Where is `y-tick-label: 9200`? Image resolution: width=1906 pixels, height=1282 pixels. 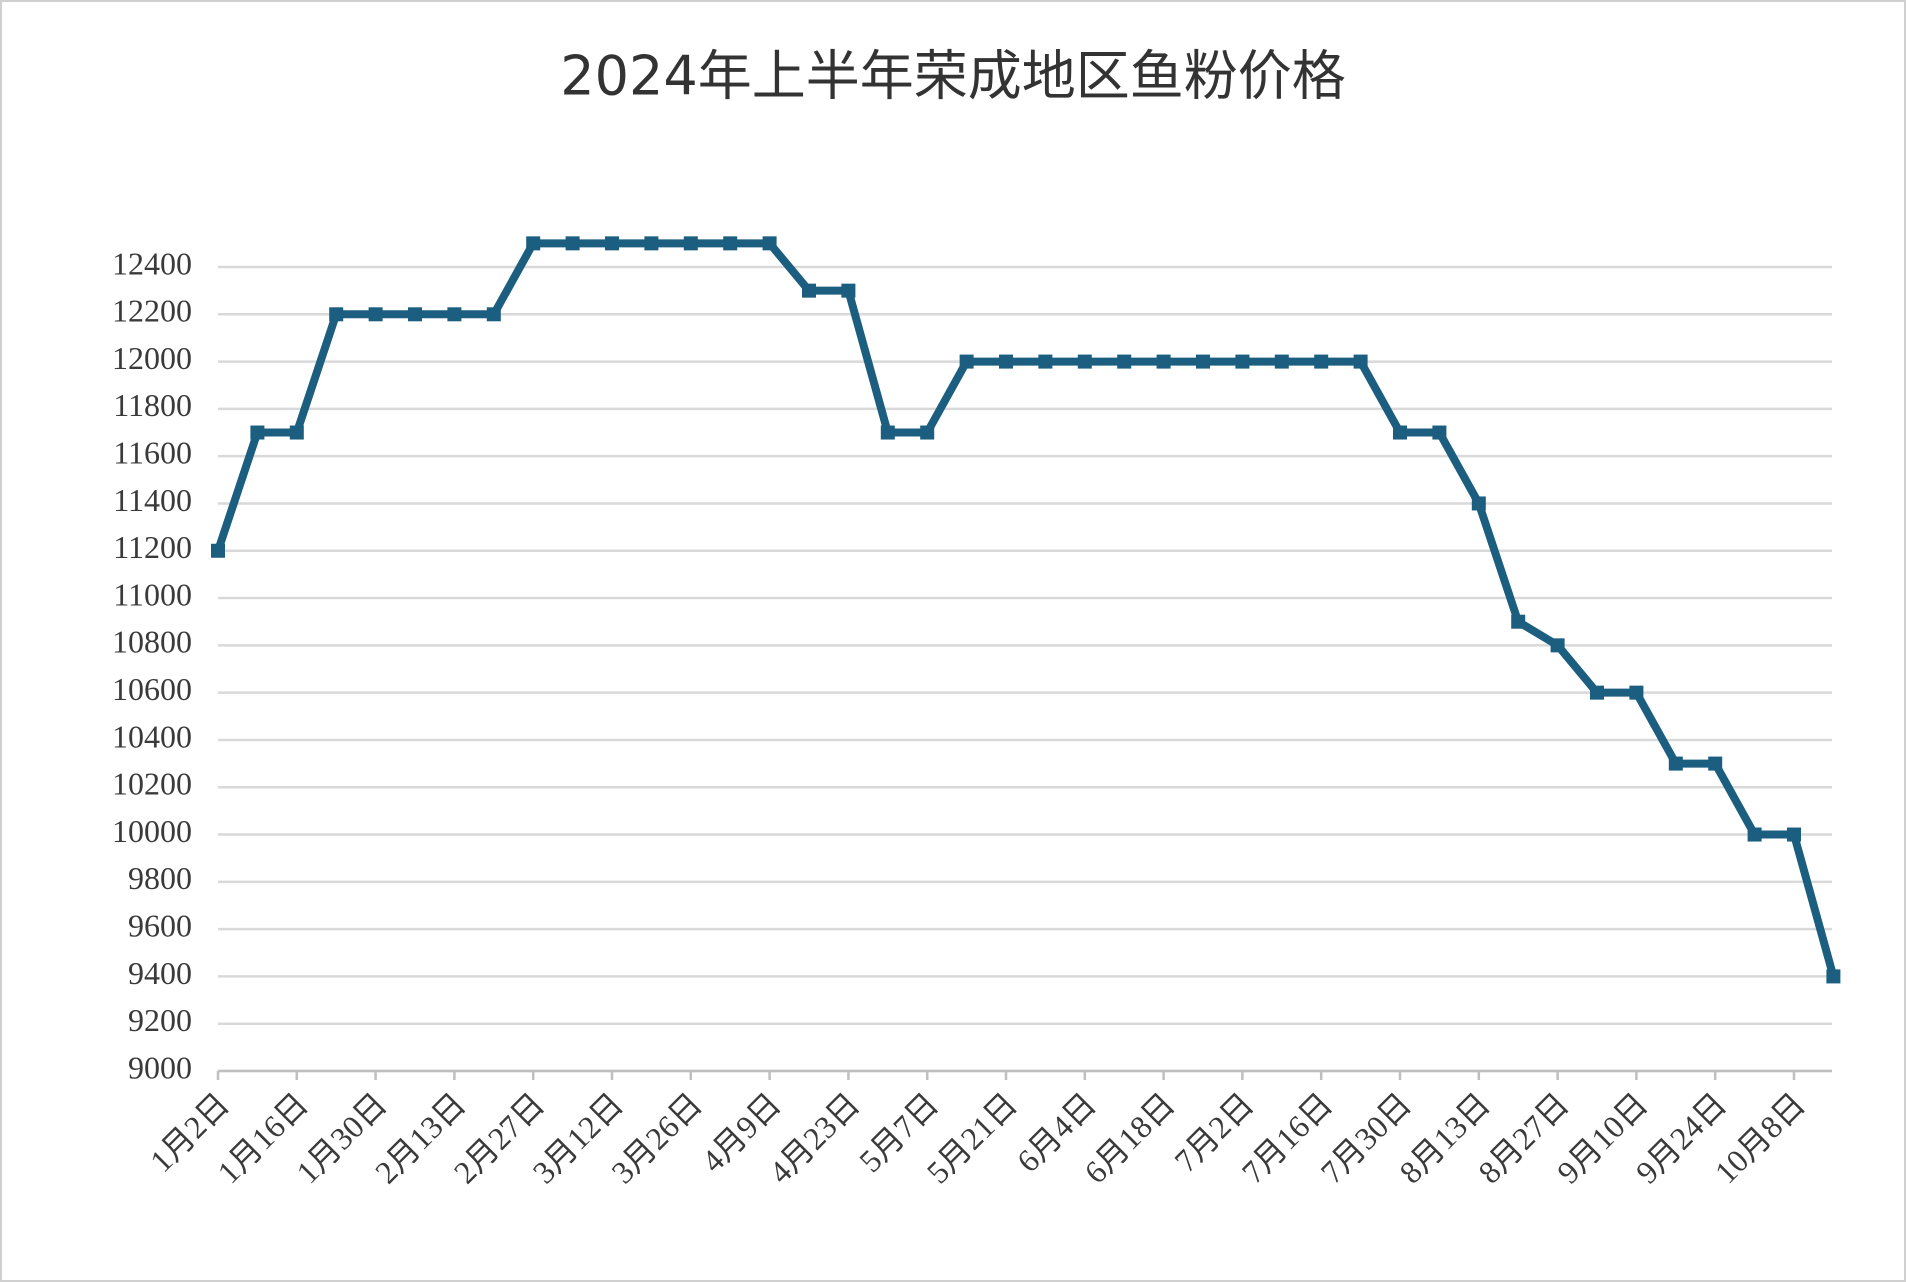
y-tick-label: 9200 is located at coordinates (160, 1020).